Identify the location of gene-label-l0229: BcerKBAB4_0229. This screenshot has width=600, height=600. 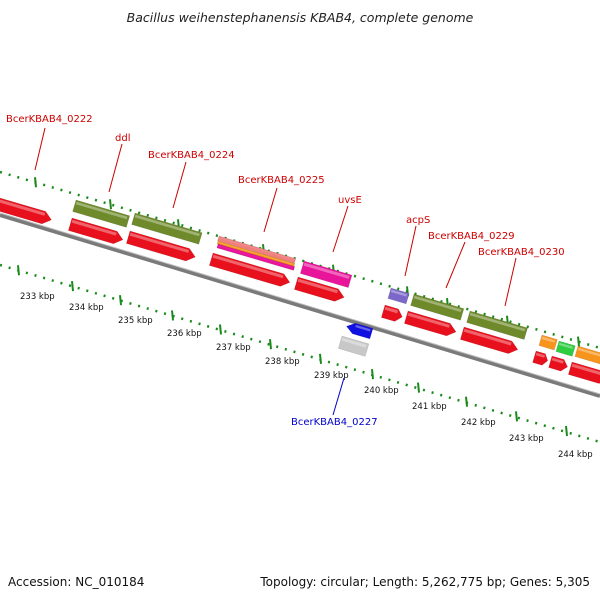
(471, 236).